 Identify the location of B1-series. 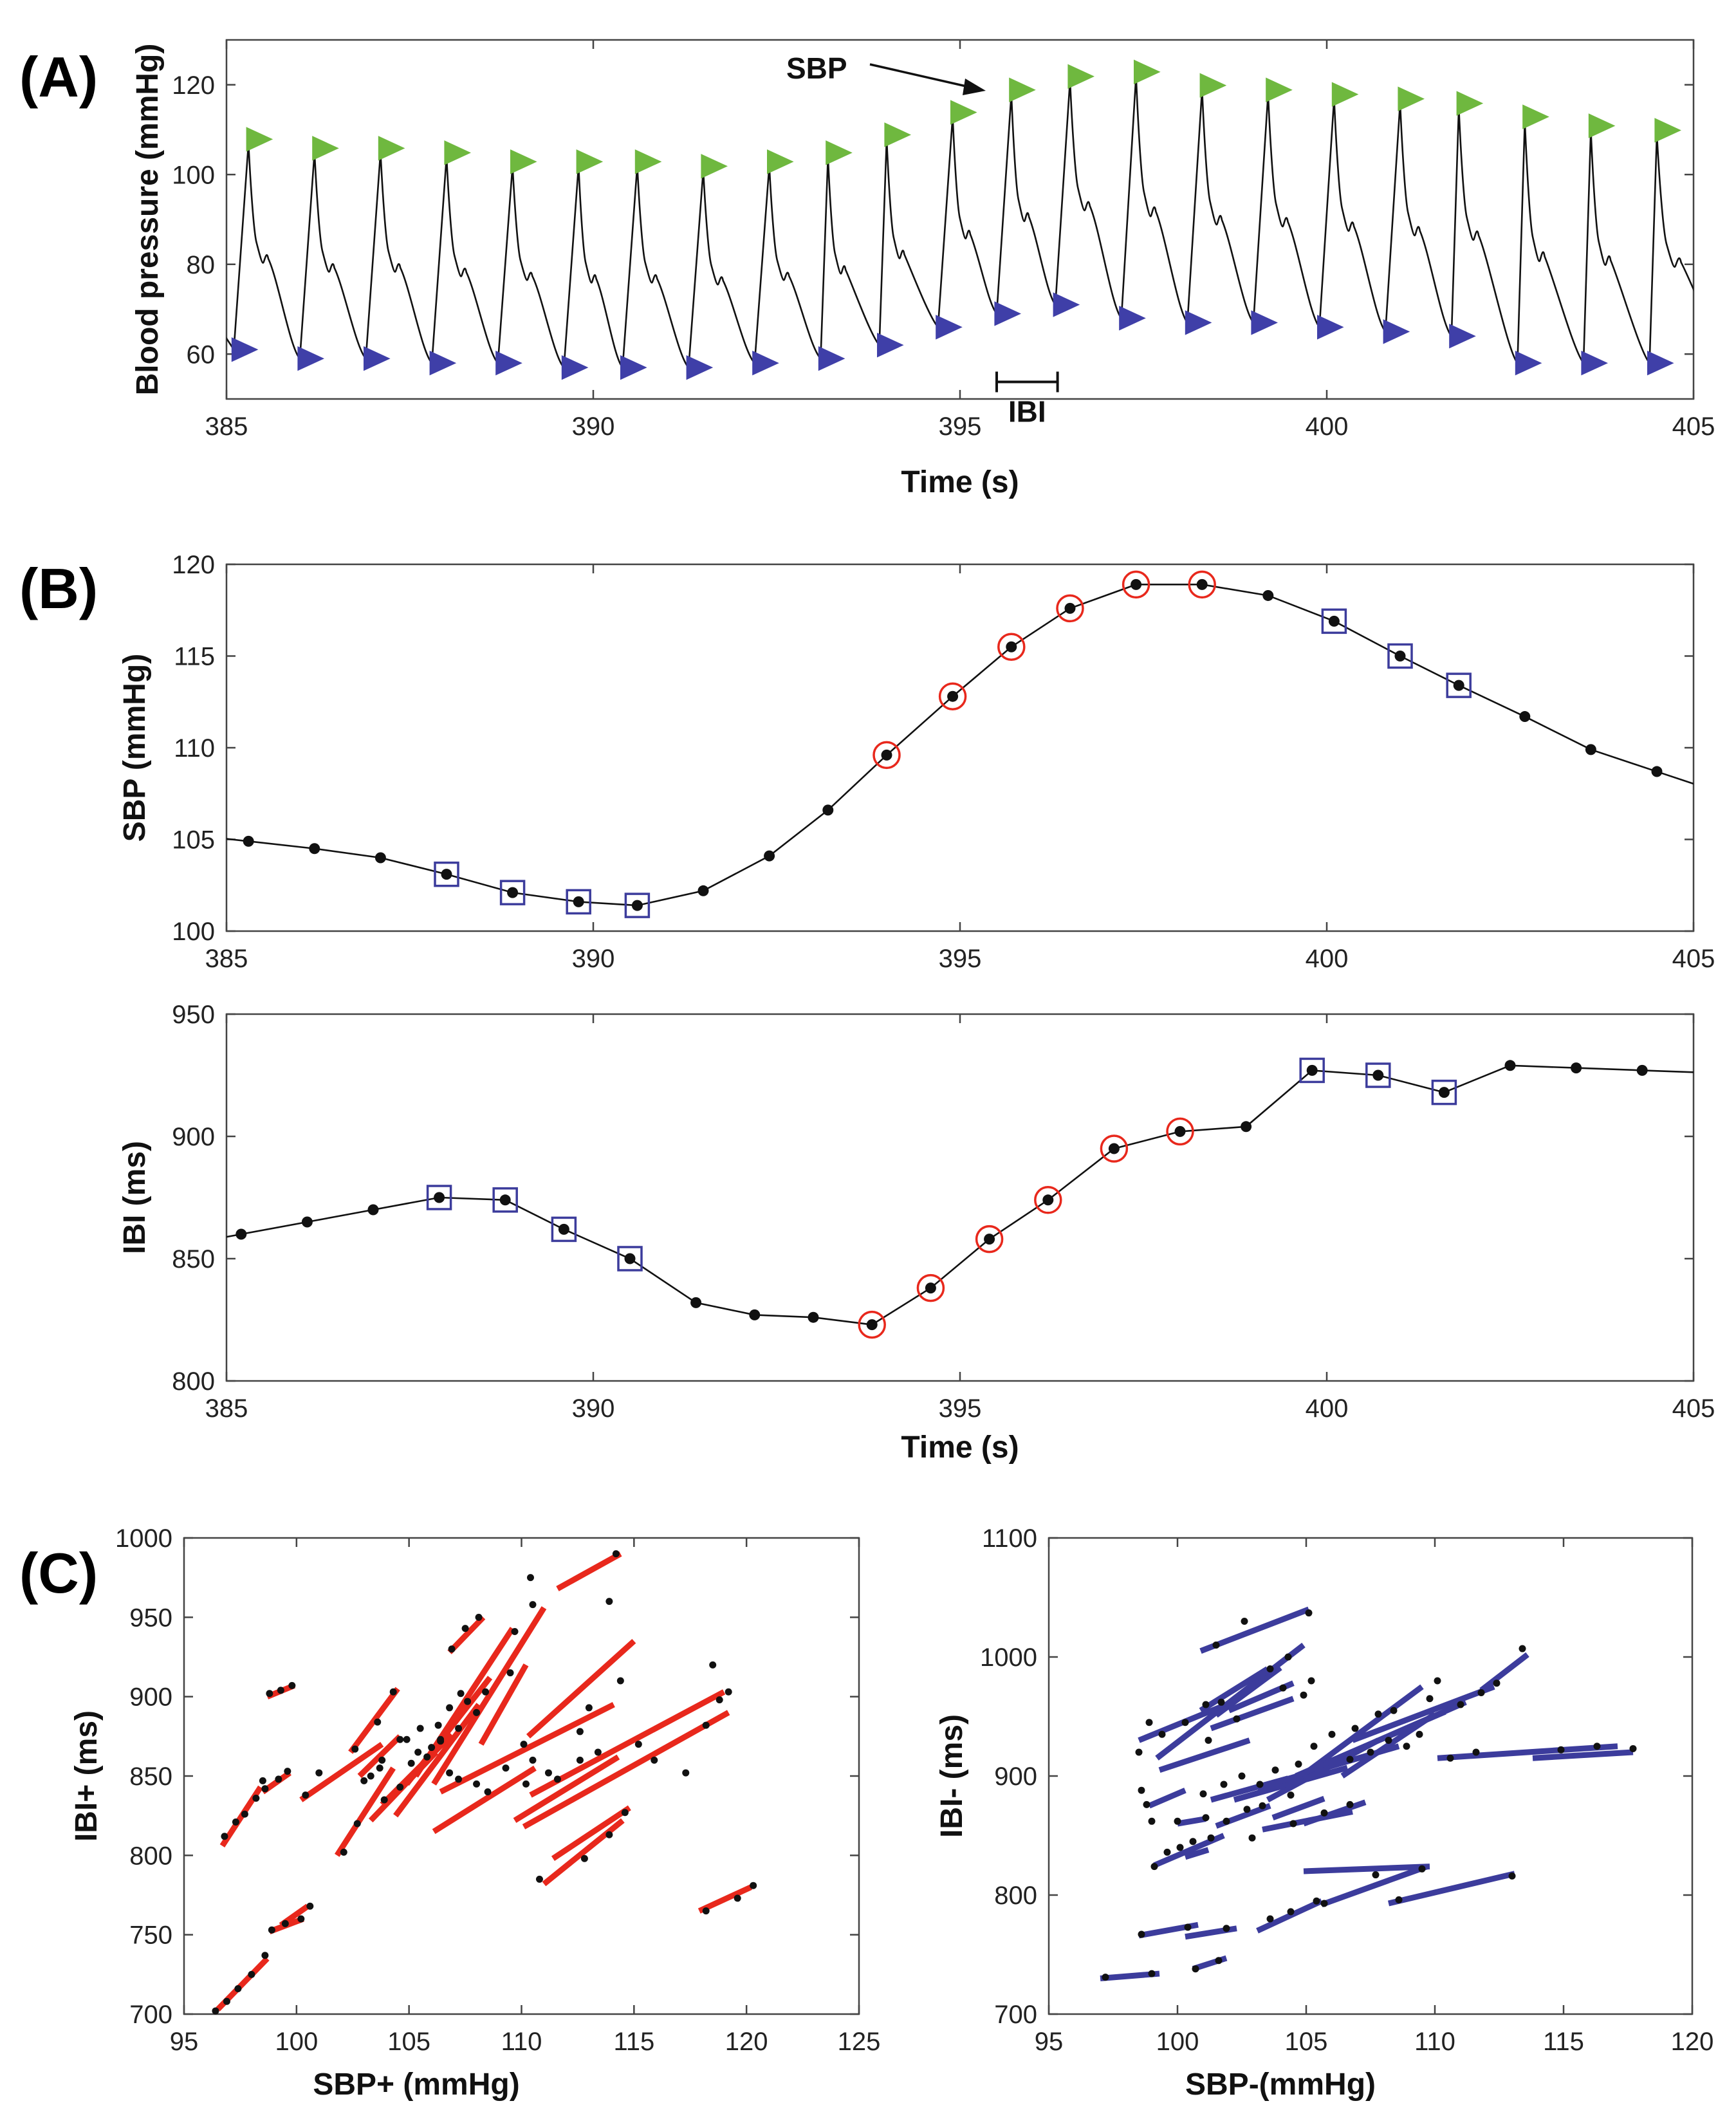
(960, 746).